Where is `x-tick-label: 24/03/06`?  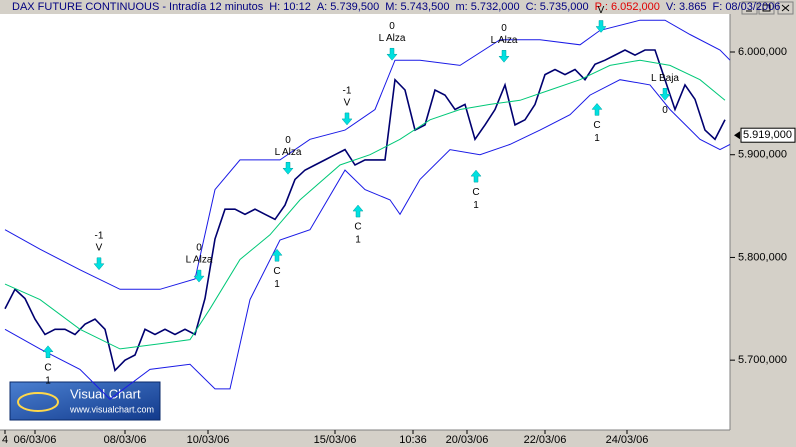 x-tick-label: 24/03/06 is located at coordinates (627, 440).